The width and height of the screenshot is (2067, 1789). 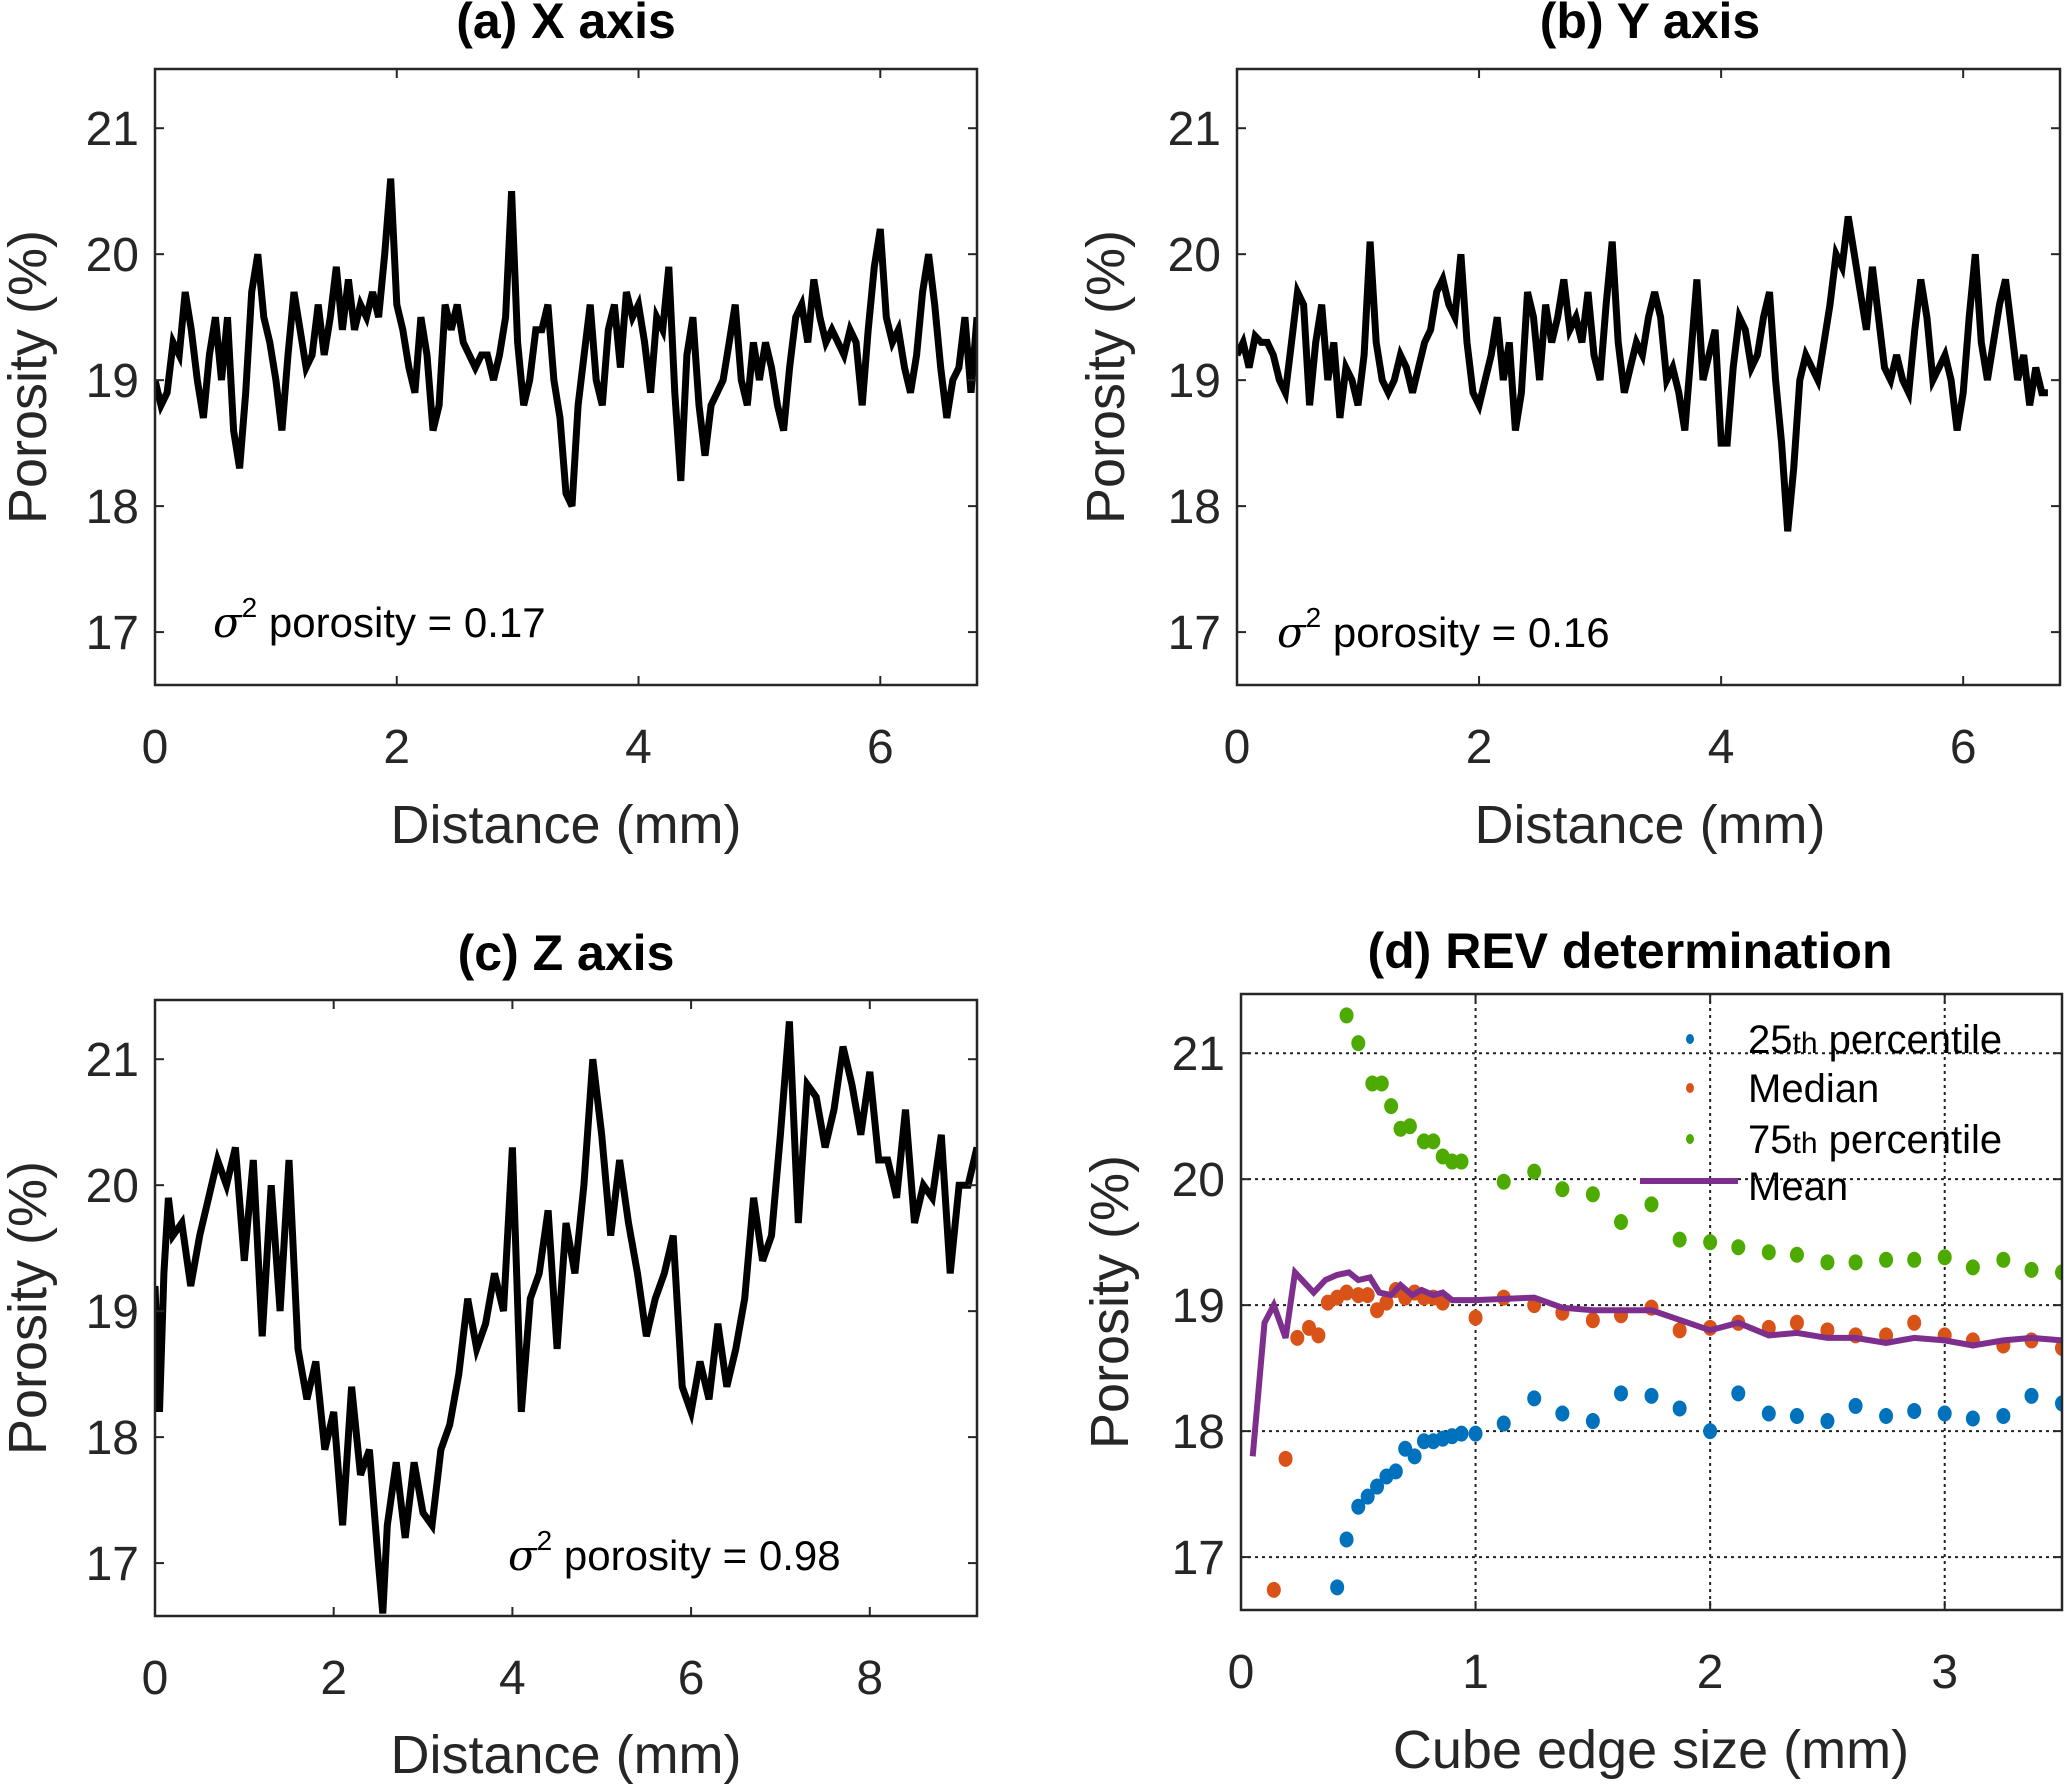 I want to click on panel-c-plot-frame, so click(x=566, y=1308).